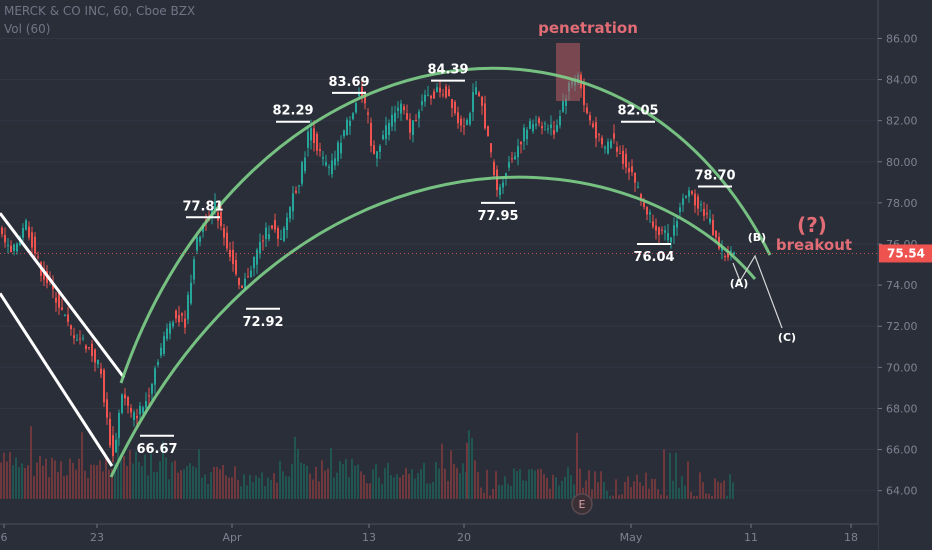 Image resolution: width=932 pixels, height=550 pixels. I want to click on earnings-marker: E, so click(582, 504).